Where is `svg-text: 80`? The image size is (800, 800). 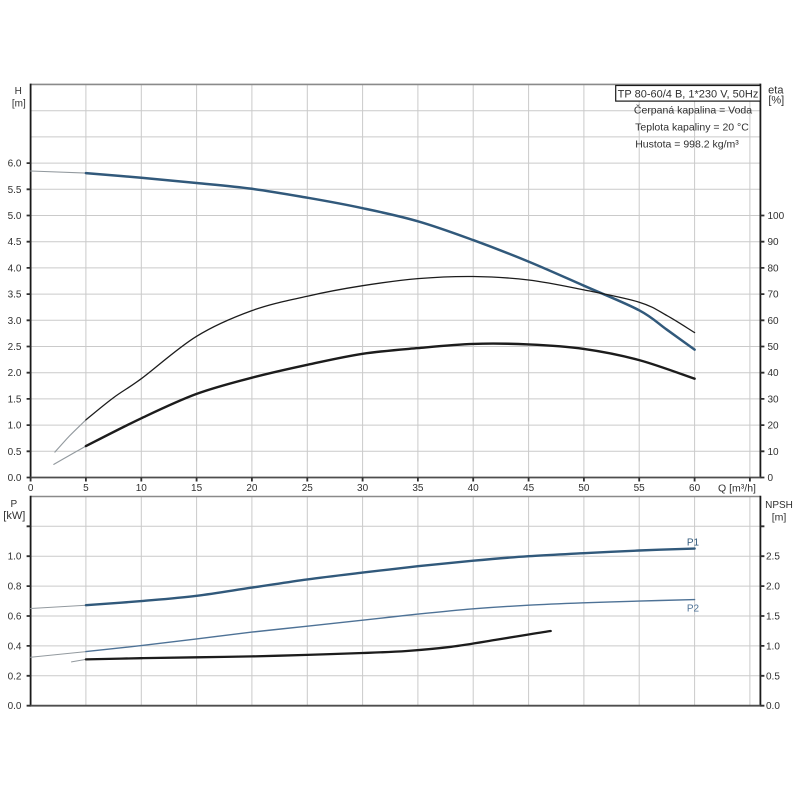 svg-text: 80 is located at coordinates (774, 268).